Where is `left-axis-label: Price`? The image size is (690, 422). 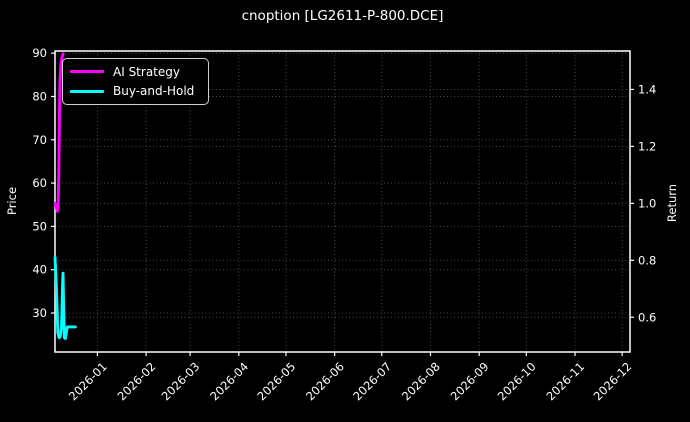 left-axis-label: Price is located at coordinates (12, 201).